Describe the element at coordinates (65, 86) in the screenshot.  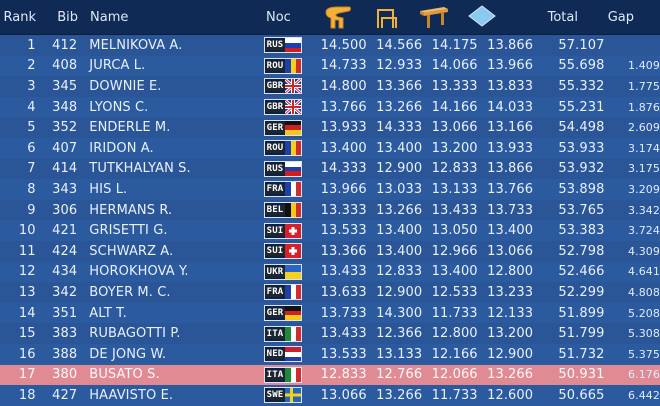
I see `bib-cell: 345` at that location.